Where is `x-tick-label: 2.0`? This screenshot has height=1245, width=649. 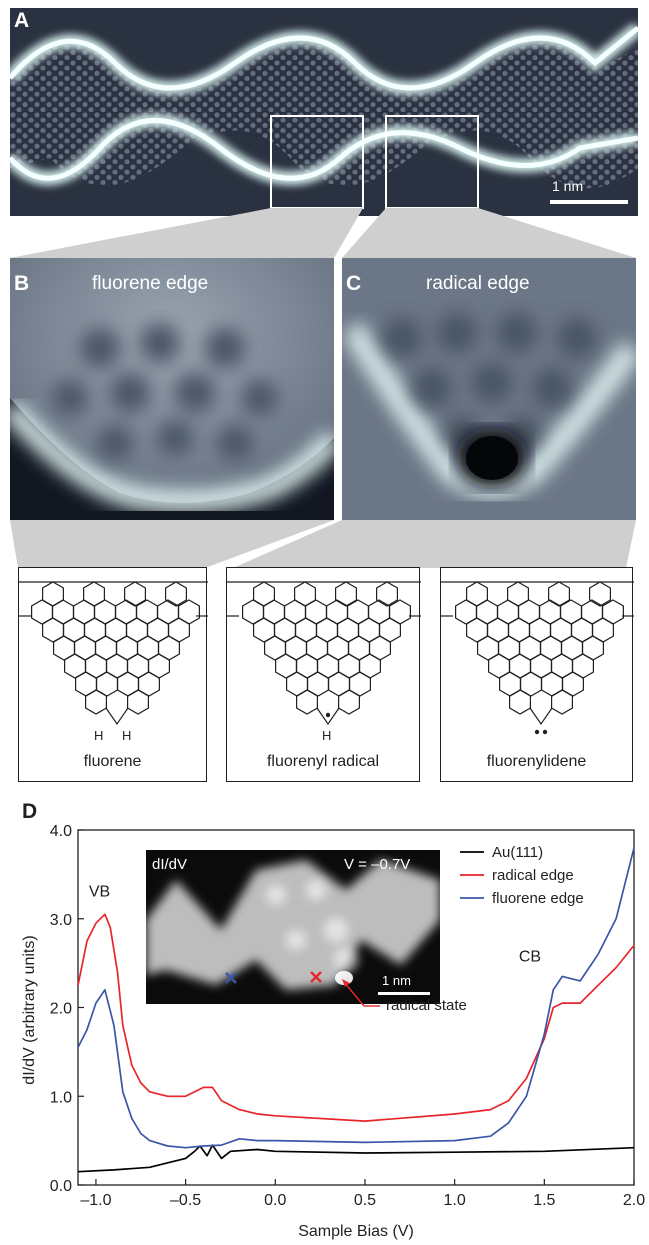
x-tick-label: 2.0 is located at coordinates (634, 1200).